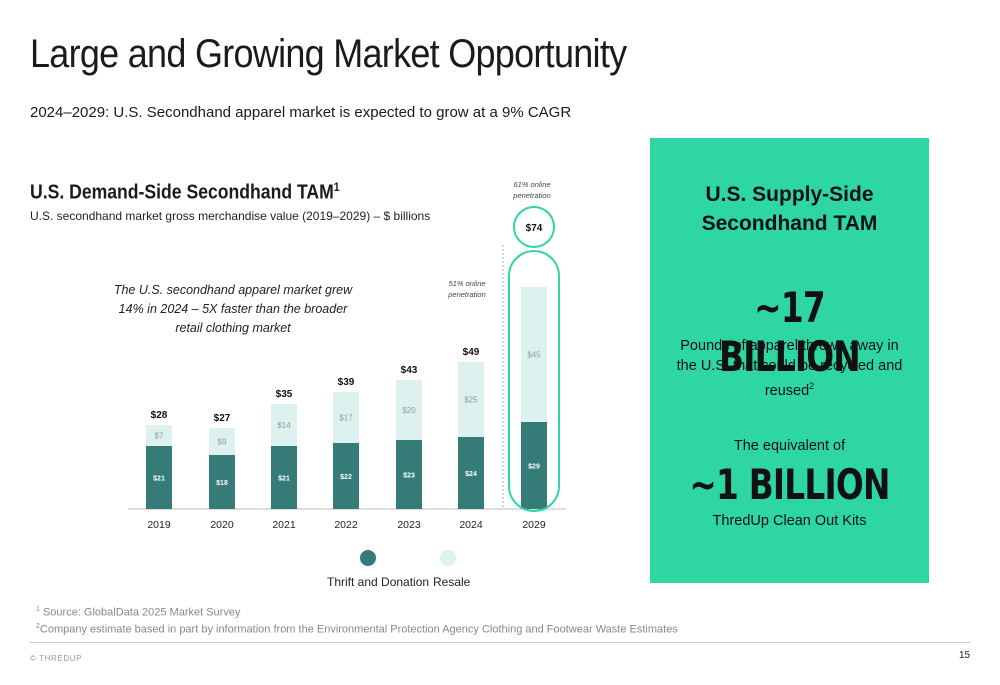 This screenshot has width=1000, height=685. I want to click on label-resale-2021: $14, so click(284, 425).